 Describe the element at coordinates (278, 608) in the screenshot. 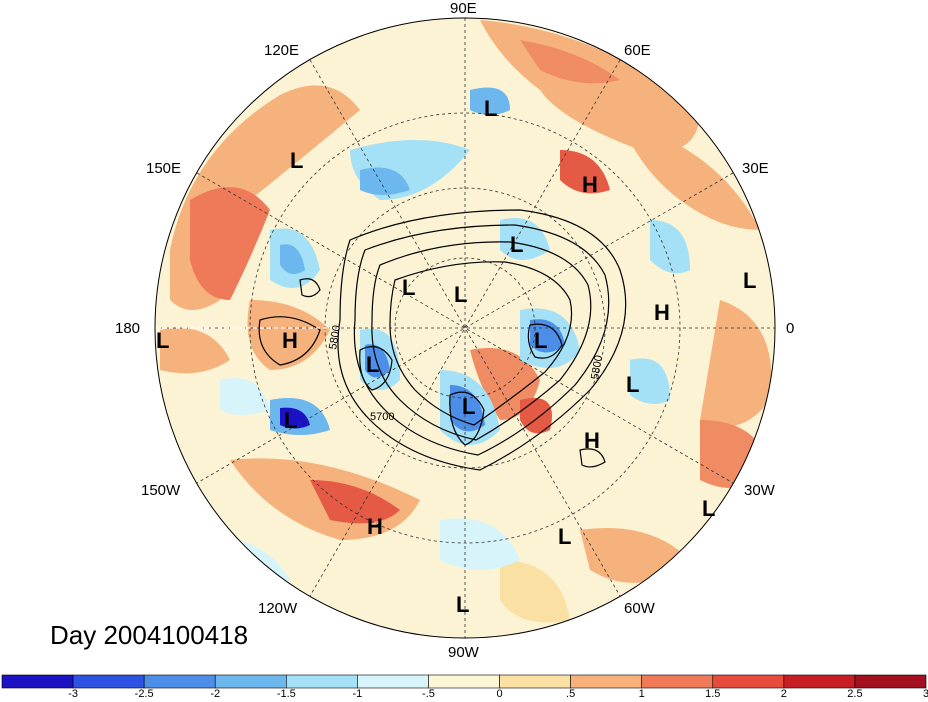

I see `lon-label-120w: 120W` at that location.